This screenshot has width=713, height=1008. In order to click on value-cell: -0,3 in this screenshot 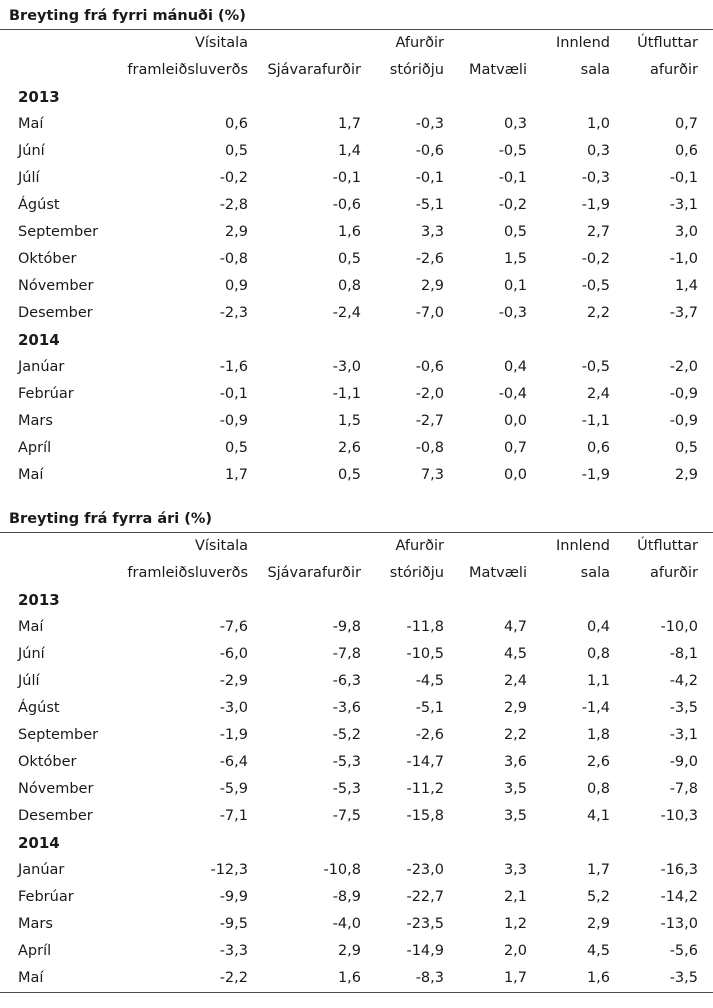, I will do `click(429, 124)`.